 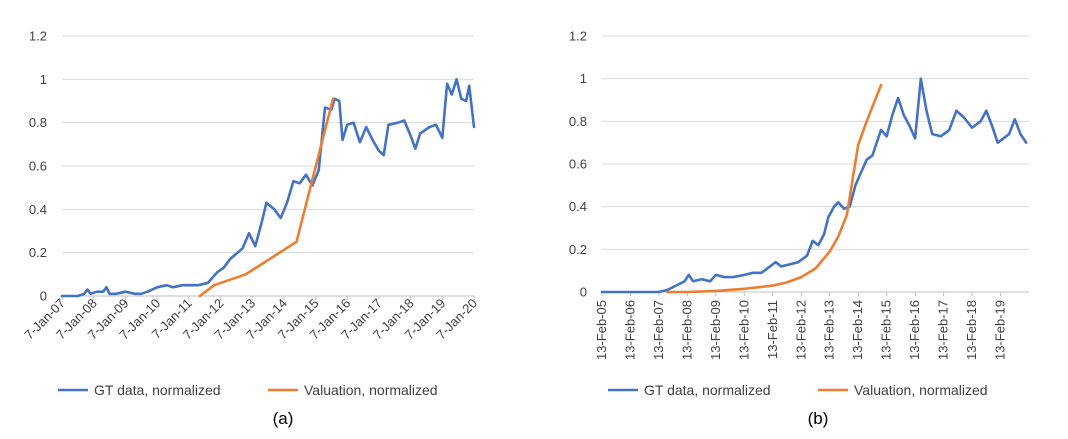 What do you see at coordinates (886, 330) in the screenshot?
I see `x-tick-label: 13-Feb-15` at bounding box center [886, 330].